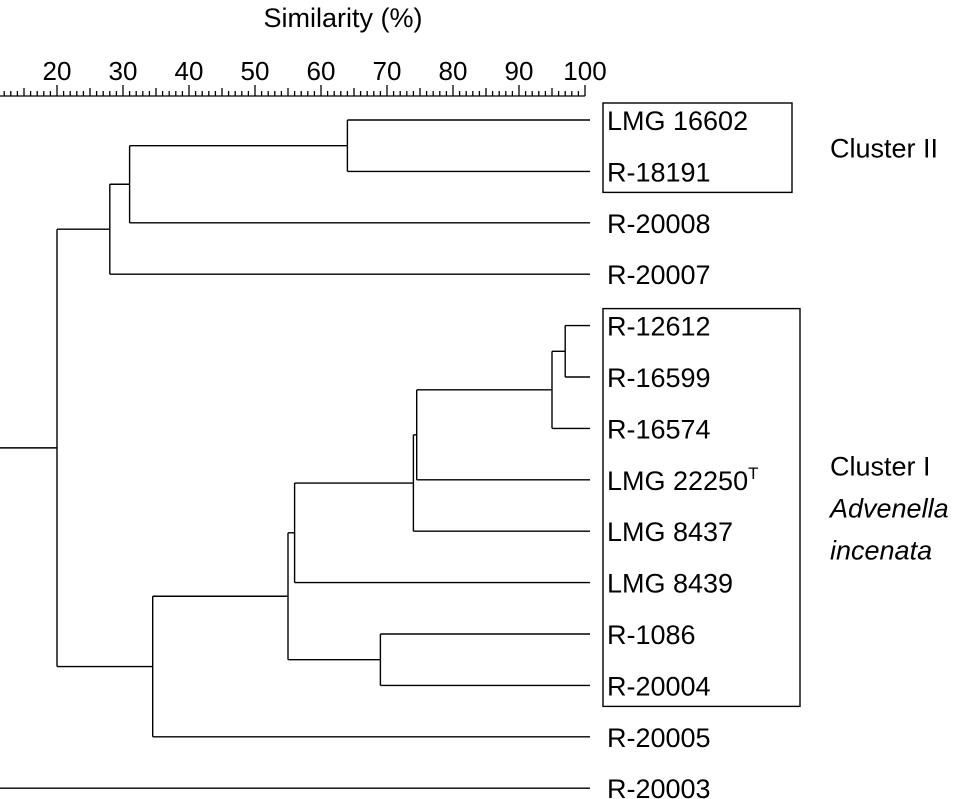  I want to click on axis-tick-label: 90, so click(519, 71).